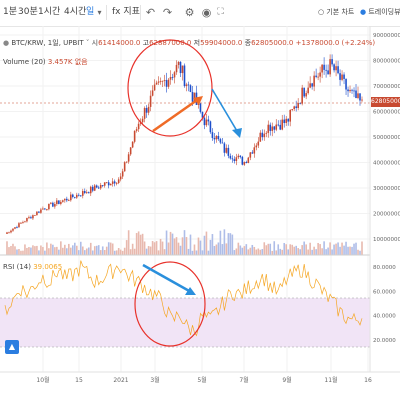 Image resolution: width=400 pixels, height=400 pixels. I want to click on interval-day-button: 일, so click(90, 12).